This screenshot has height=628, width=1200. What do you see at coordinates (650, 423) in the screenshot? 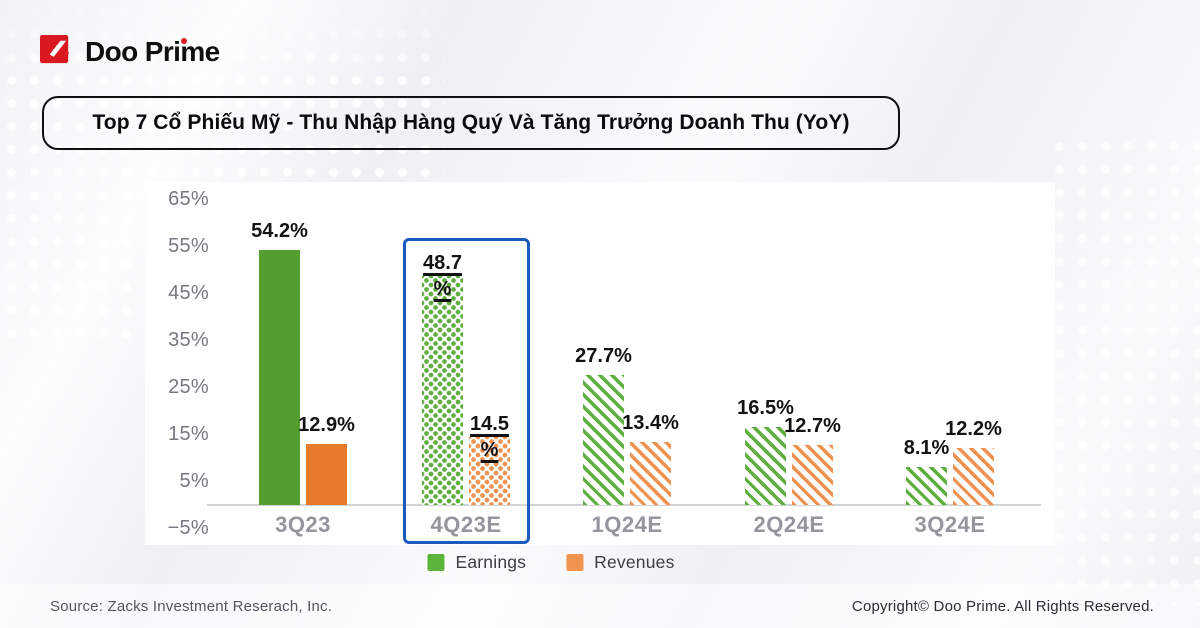
I see `revenues-value-label-1q24e: 13.4%` at bounding box center [650, 423].